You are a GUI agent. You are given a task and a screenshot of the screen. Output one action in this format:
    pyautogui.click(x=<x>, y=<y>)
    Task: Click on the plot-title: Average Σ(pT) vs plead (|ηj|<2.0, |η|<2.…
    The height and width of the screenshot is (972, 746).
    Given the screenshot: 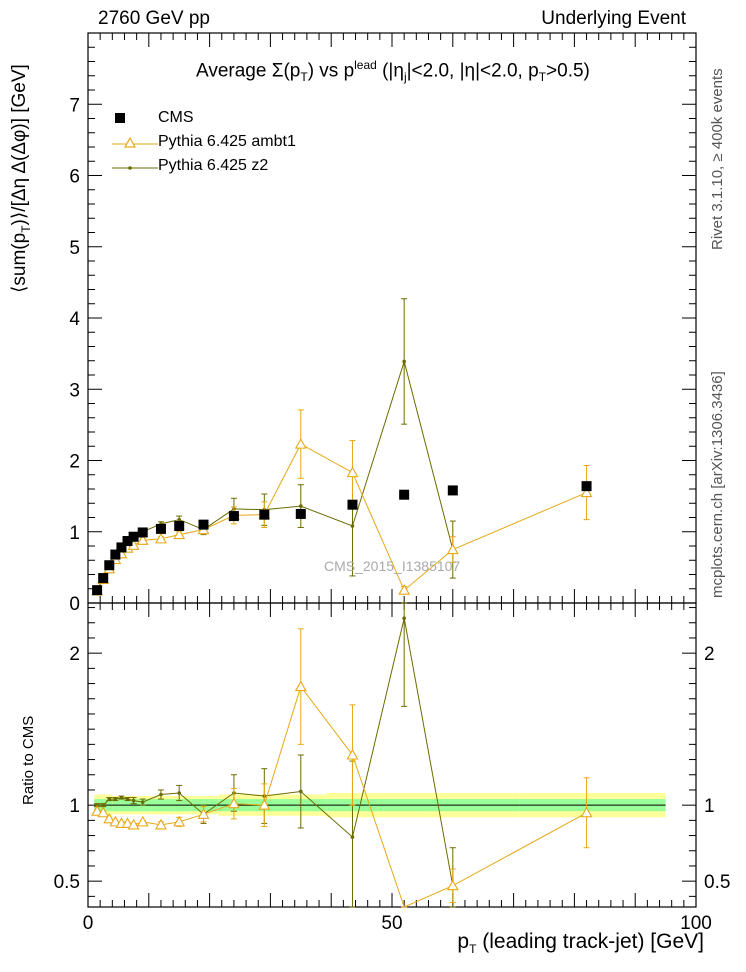 What is the action you would take?
    pyautogui.click(x=393, y=71)
    